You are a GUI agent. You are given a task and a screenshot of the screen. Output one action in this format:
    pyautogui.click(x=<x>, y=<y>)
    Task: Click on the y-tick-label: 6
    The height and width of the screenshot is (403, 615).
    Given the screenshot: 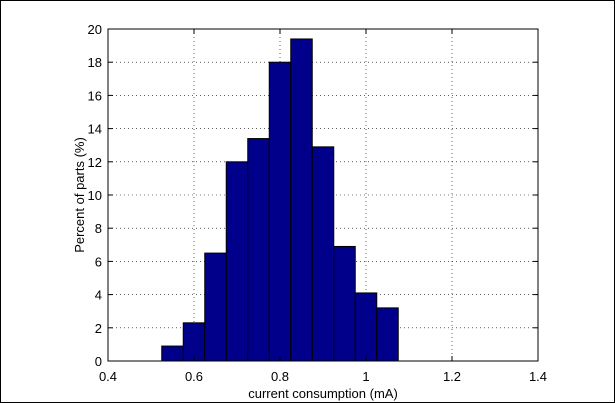 What is the action you would take?
    pyautogui.click(x=98, y=261)
    